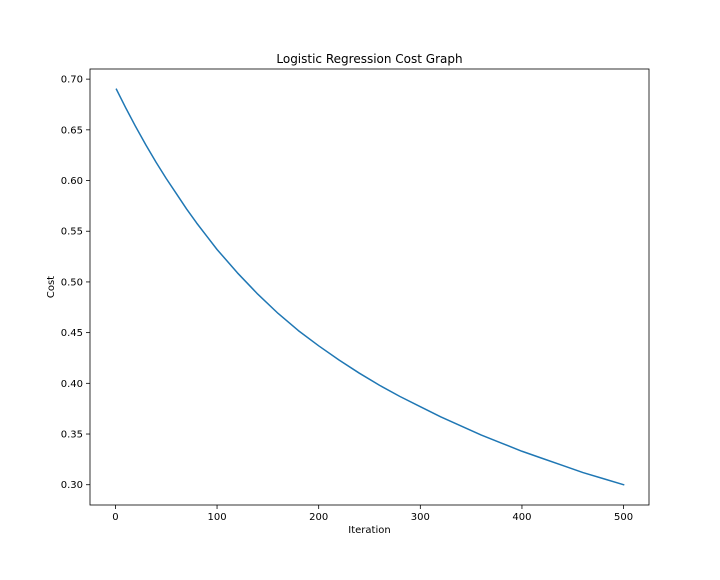 This screenshot has height=580, width=720. Describe the element at coordinates (72, 384) in the screenshot. I see `y-tick-label: 0.40` at that location.